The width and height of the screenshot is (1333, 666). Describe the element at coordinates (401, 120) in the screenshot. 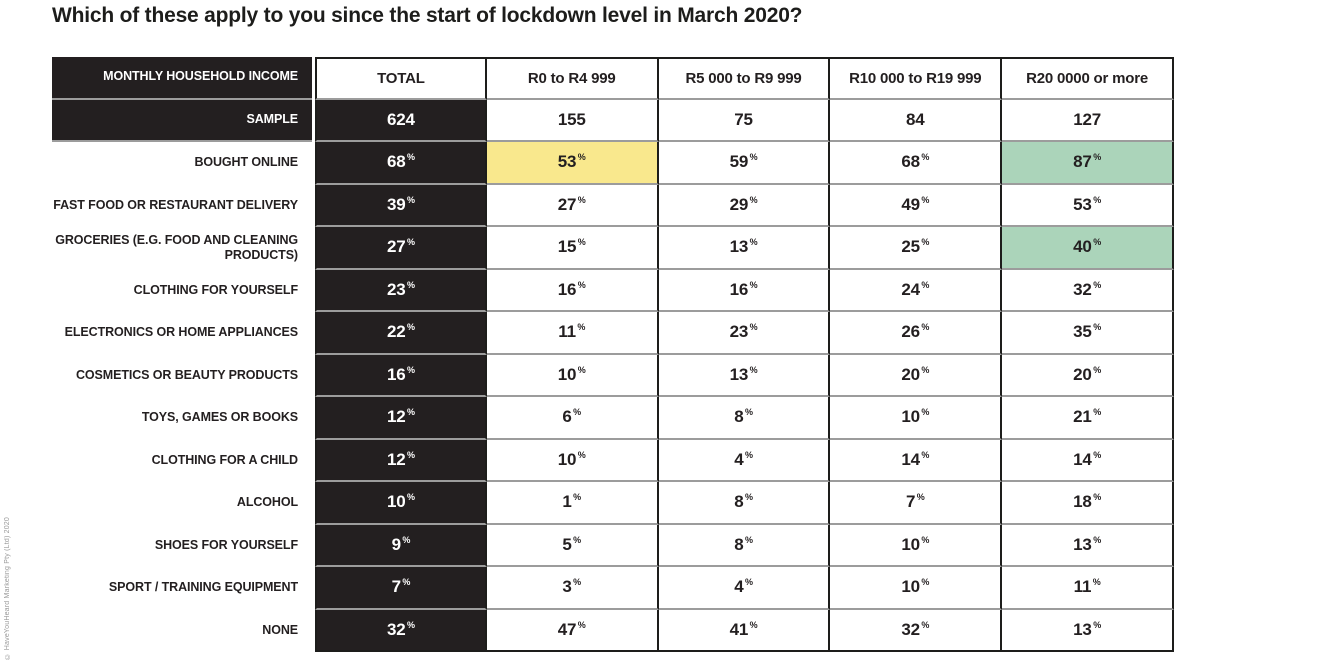

I see `sample-total: 624` at that location.